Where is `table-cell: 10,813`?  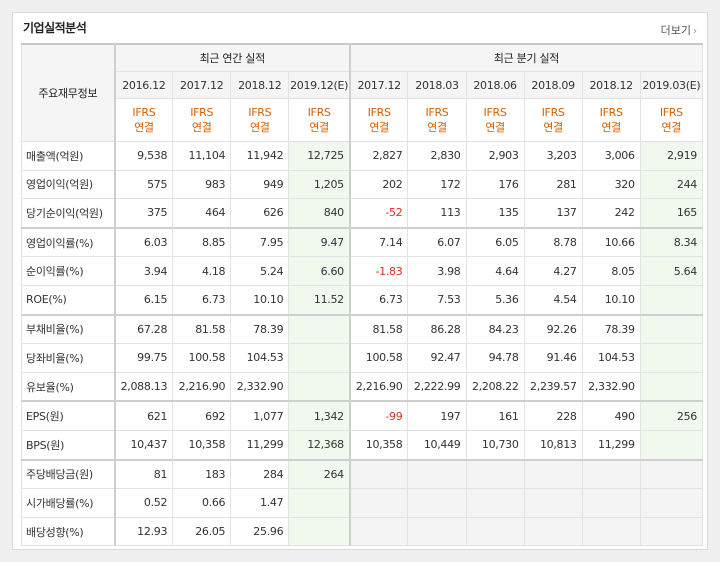 table-cell: 10,813 is located at coordinates (553, 445).